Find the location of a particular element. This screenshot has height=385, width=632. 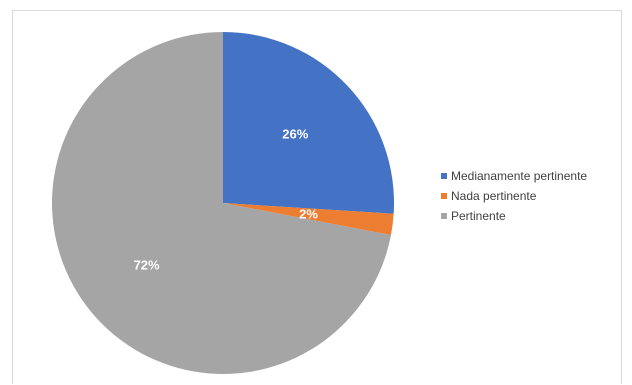

legend-swatch-nada-pertinente is located at coordinates (444, 196).